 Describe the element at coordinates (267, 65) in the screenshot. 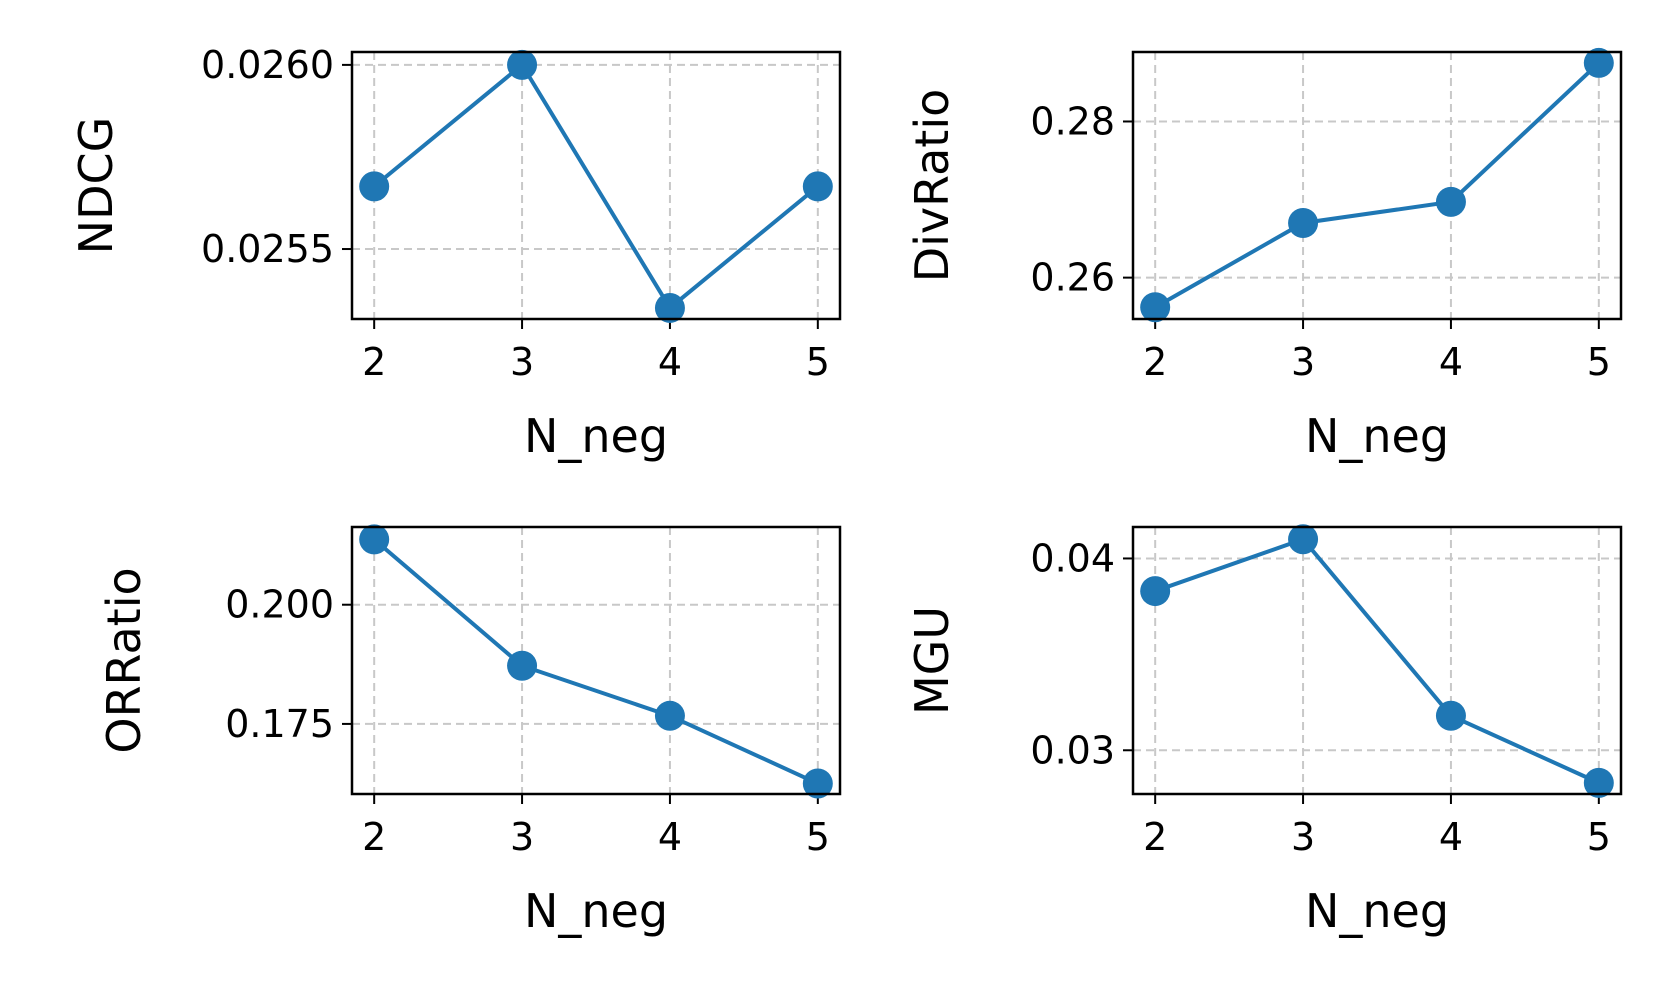

I see `y-tick-label: 0.0260` at that location.